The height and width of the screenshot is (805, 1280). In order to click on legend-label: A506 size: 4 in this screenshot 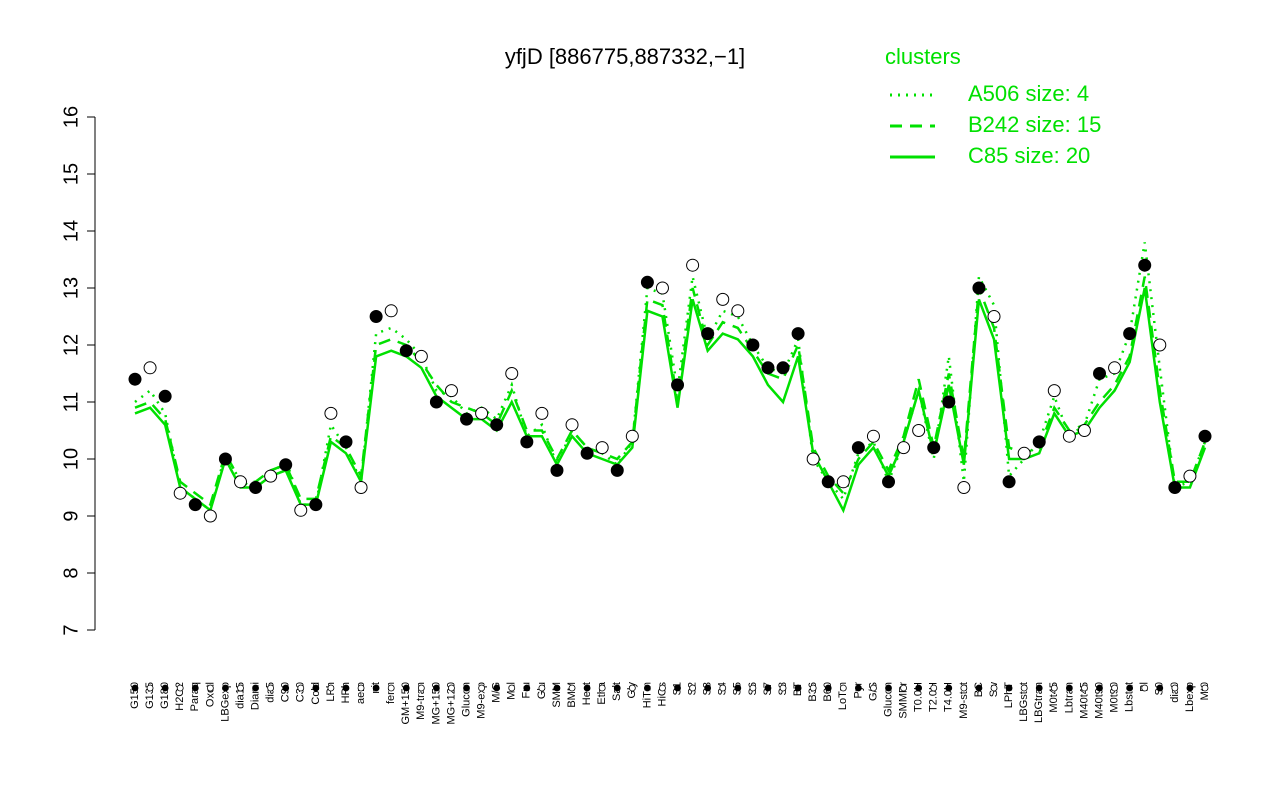, I will do `click(1028, 93)`.